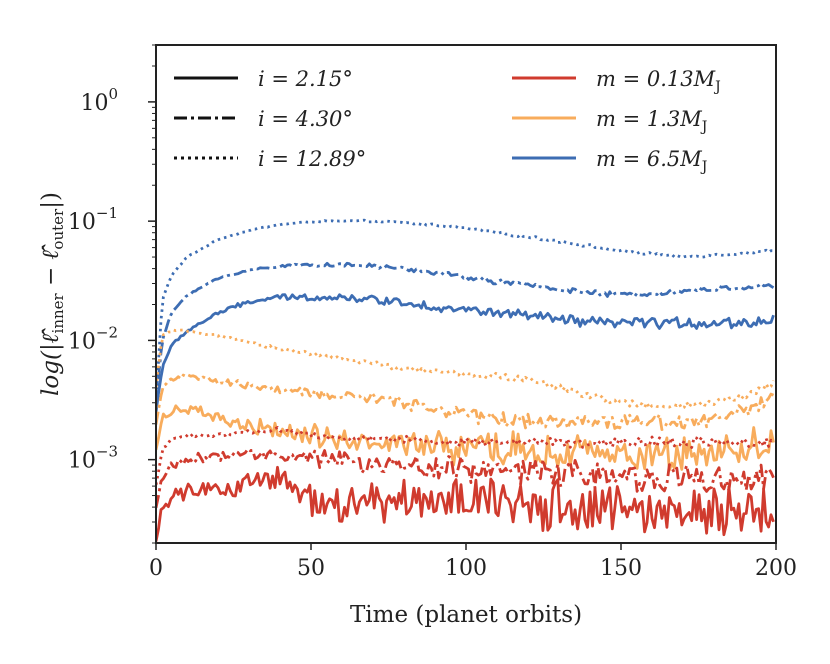  Describe the element at coordinates (51, 276) in the screenshot. I see `y-title-minus: −` at that location.